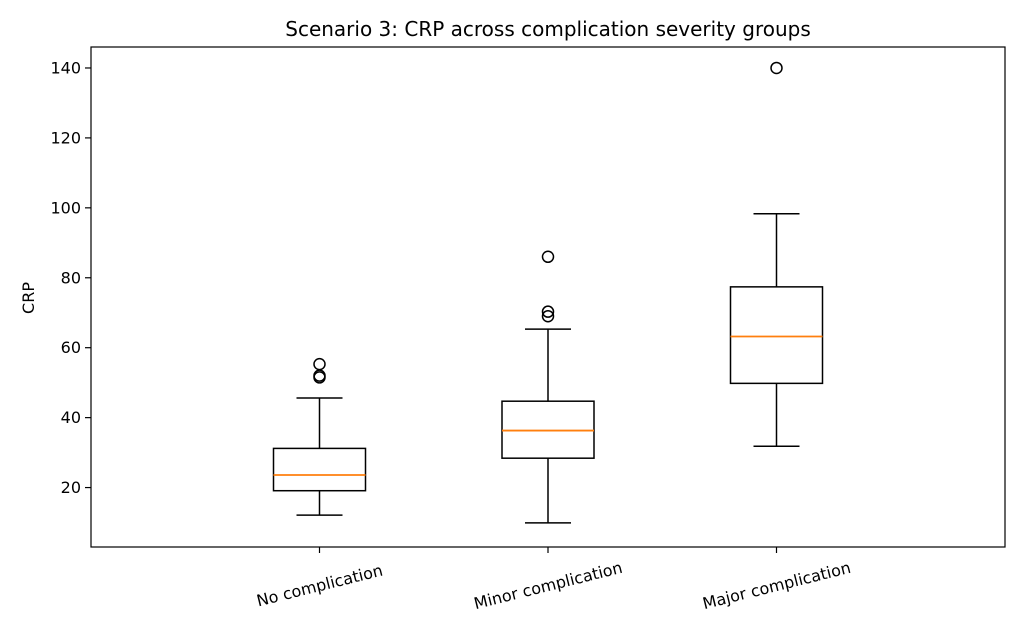 The image size is (1024, 640). What do you see at coordinates (548, 585) in the screenshot?
I see `x-tick-label: Minor complication` at bounding box center [548, 585].